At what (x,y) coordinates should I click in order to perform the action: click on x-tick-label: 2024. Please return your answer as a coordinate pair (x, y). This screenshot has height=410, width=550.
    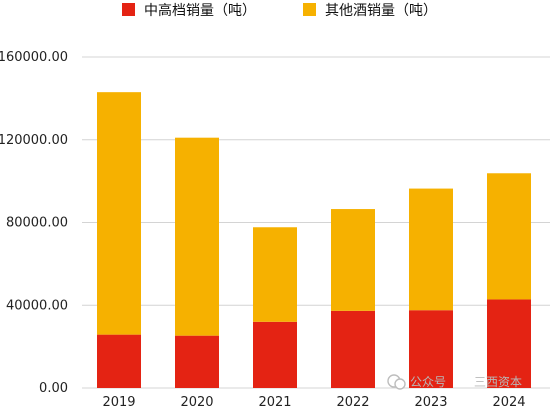
    Looking at the image, I should click on (508, 402).